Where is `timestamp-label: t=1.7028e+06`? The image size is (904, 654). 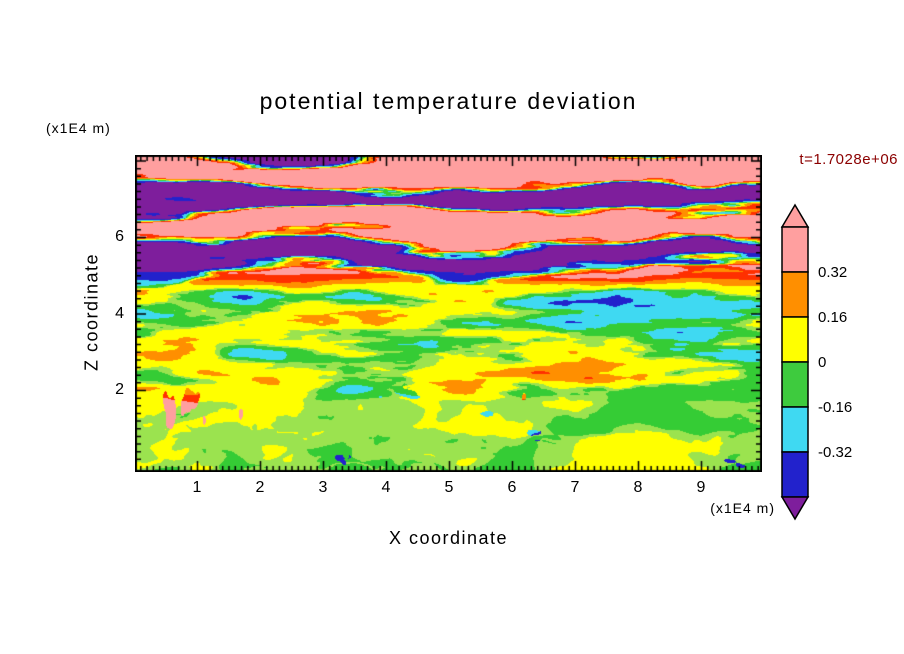
timestamp-label: t=1.7028e+06 is located at coordinates (848, 159).